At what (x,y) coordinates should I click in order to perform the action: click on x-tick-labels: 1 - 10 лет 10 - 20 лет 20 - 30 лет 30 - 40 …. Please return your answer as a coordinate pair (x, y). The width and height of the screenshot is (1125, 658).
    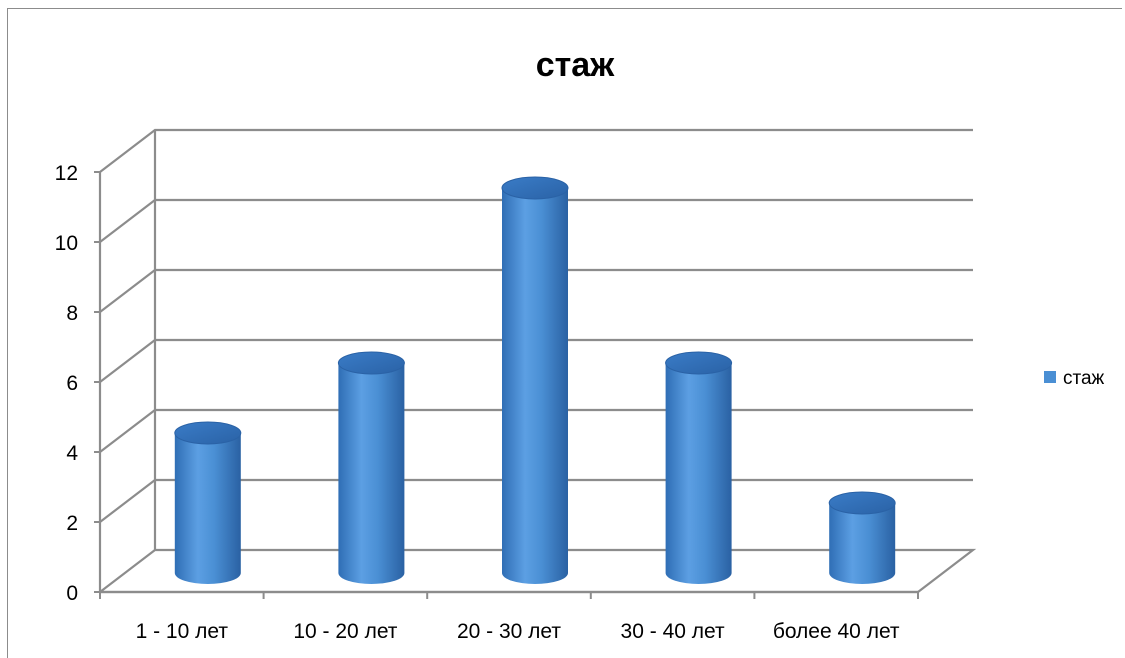
    Looking at the image, I should click on (518, 631).